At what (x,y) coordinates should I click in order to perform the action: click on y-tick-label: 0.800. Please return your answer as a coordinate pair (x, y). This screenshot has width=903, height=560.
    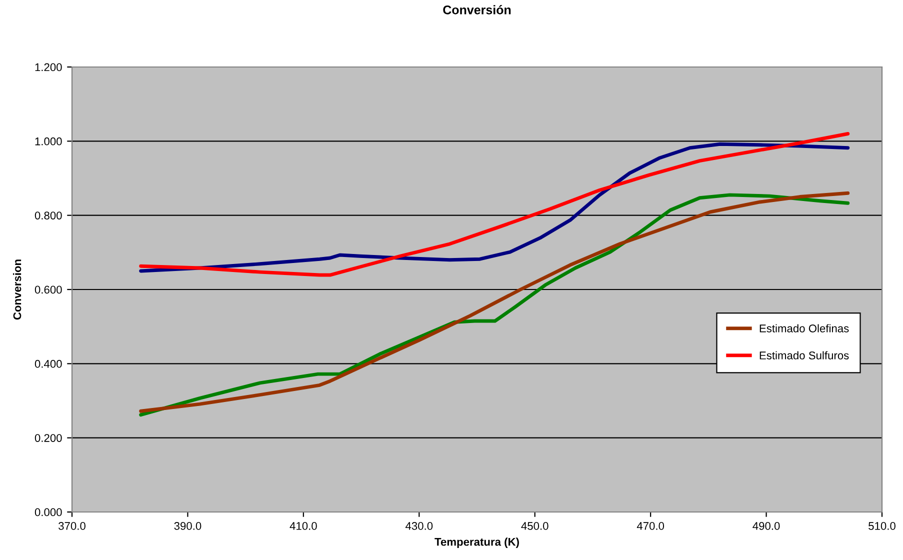
    Looking at the image, I should click on (48, 216).